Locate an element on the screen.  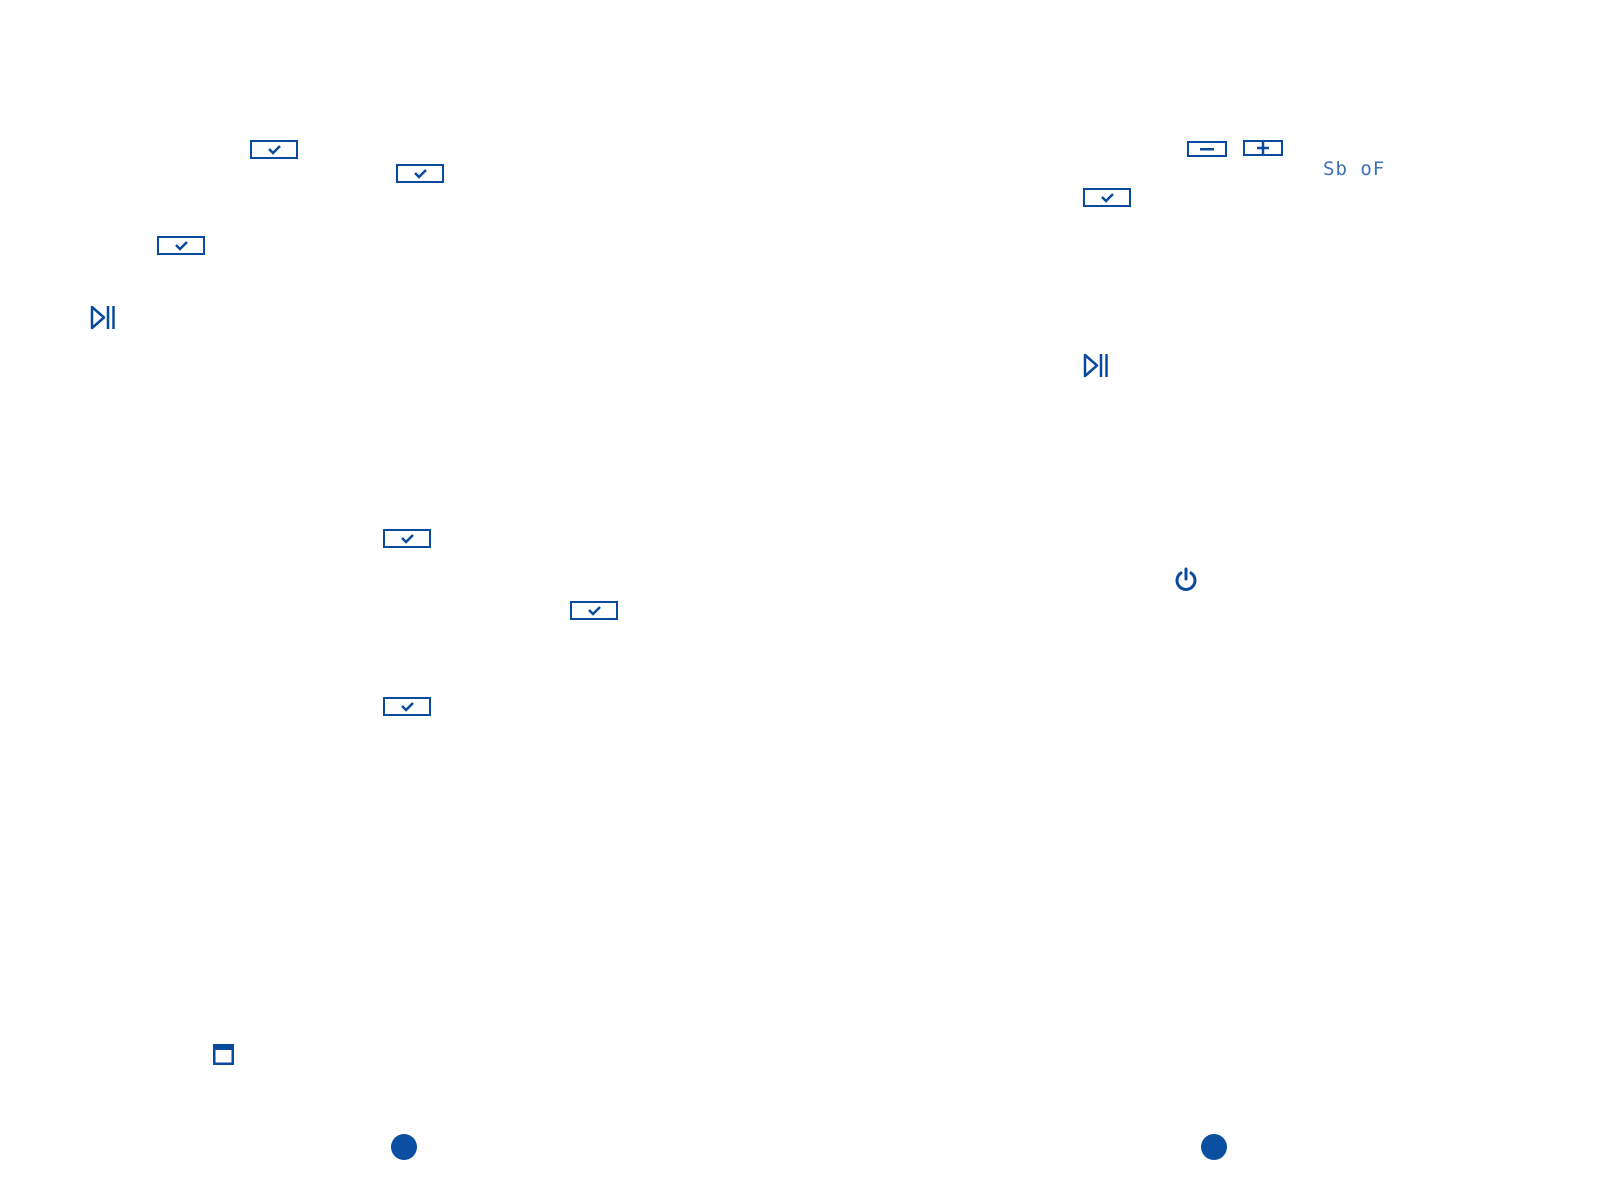
minus-icon is located at coordinates (1207, 149).